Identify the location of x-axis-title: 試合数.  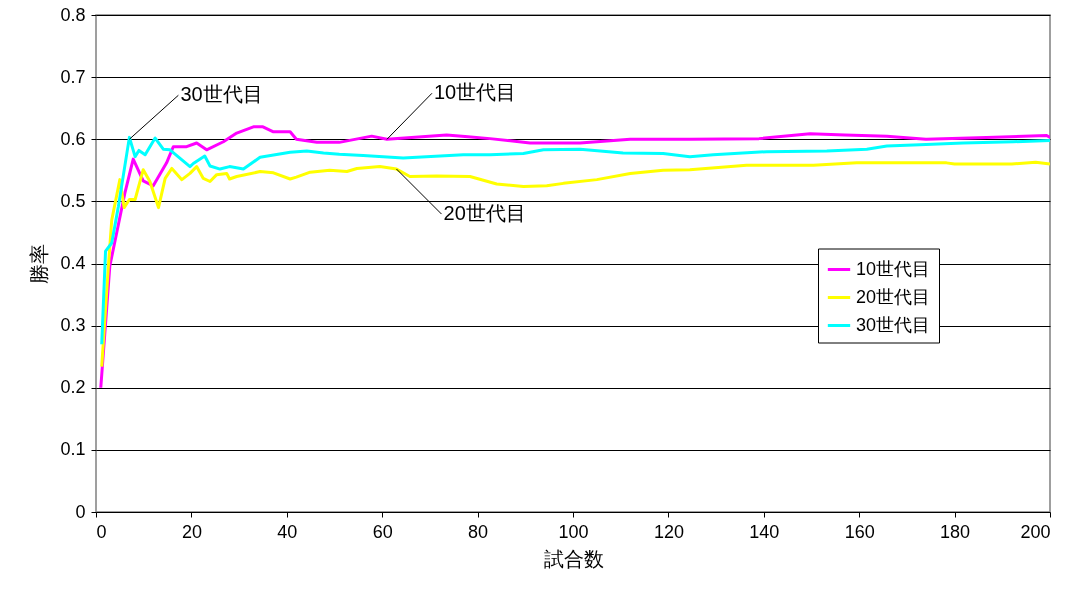
(573, 558).